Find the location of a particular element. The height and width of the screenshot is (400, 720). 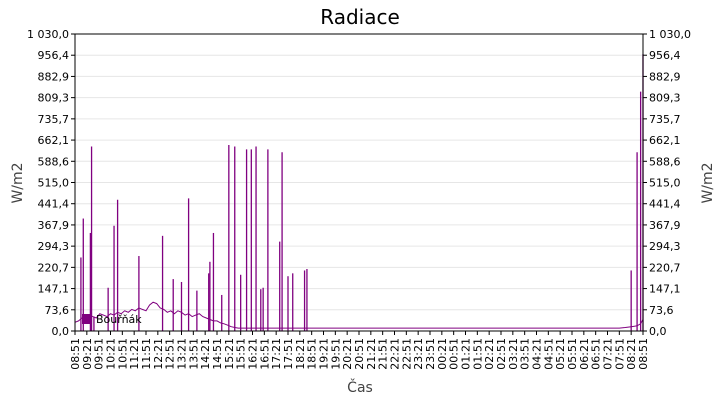

x-tick-label: 00:21 is located at coordinates (442, 354).